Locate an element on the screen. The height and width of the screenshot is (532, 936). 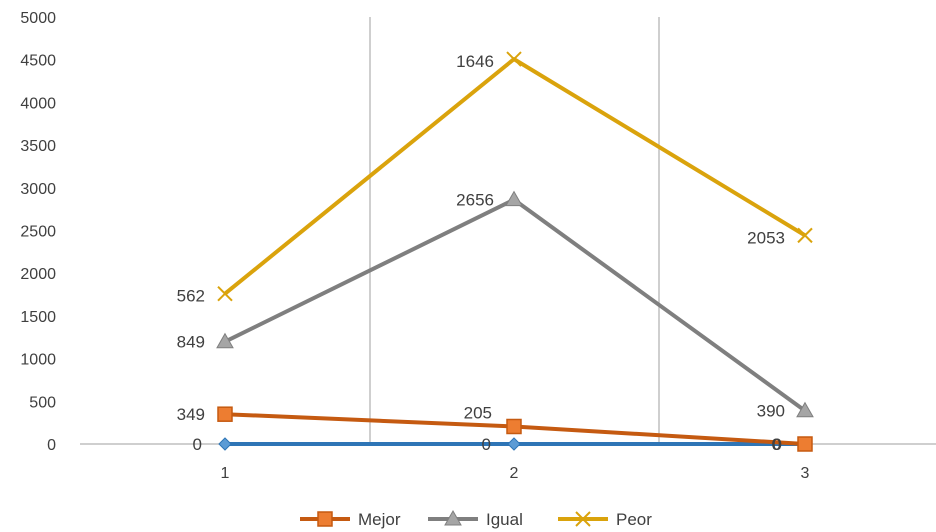
data-label: 849 is located at coordinates (191, 342).